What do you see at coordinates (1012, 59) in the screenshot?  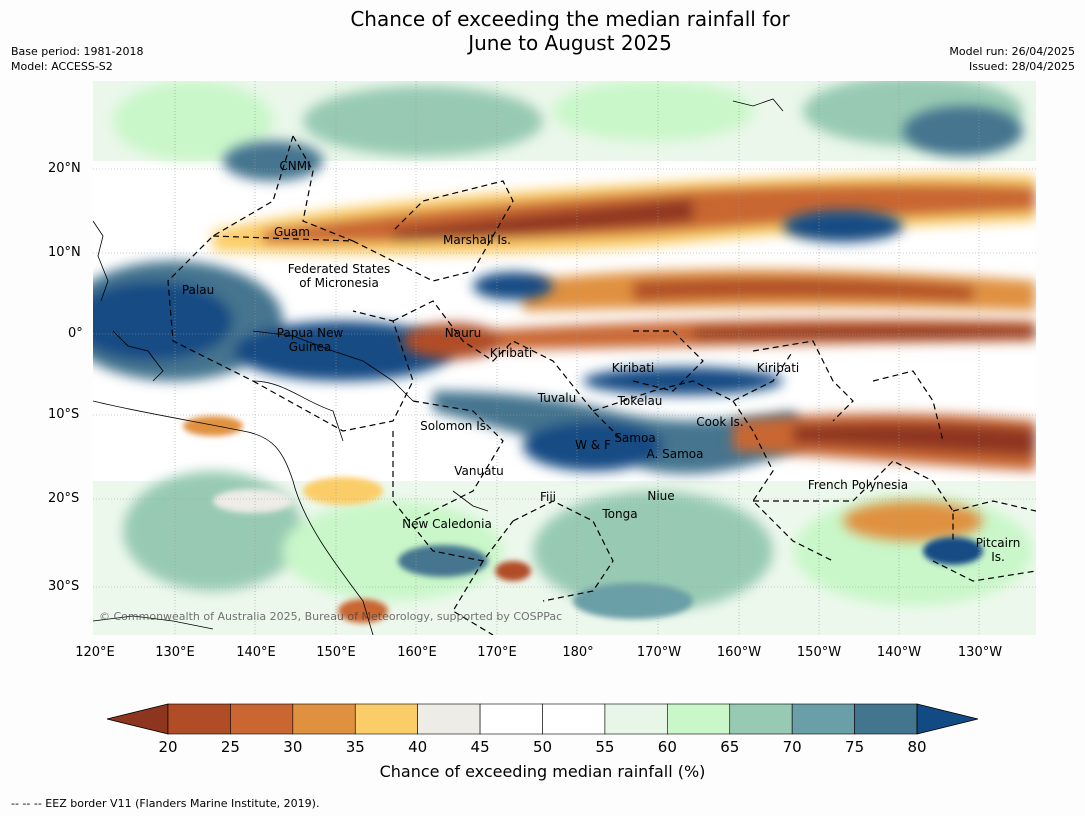 I see `meta-right: Model run: 26/04/2025 Issued: 28/04/2025` at bounding box center [1012, 59].